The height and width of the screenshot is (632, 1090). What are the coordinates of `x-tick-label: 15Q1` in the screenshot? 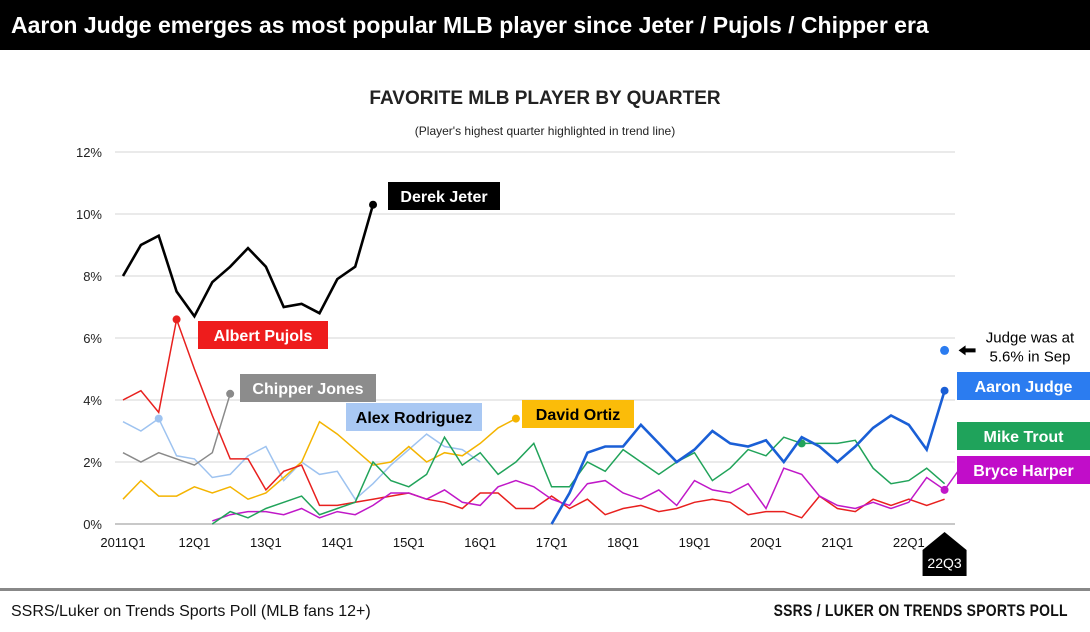 It's located at (409, 542).